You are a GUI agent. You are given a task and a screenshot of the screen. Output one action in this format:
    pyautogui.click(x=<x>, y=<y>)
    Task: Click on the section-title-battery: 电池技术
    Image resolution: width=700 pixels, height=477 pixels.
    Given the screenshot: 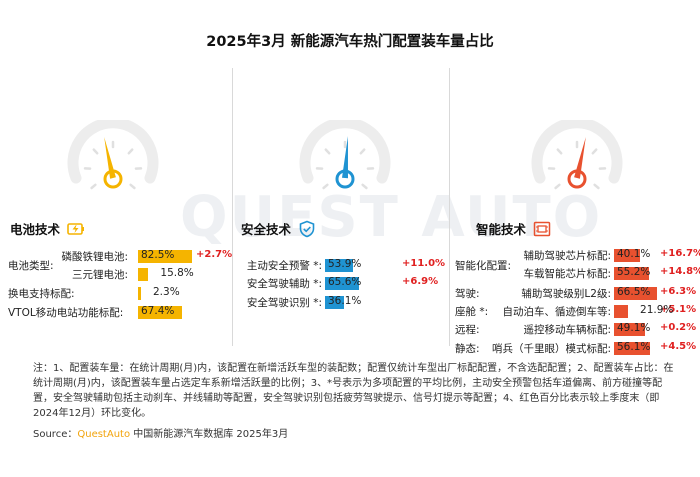 What is the action you would take?
    pyautogui.click(x=35, y=229)
    